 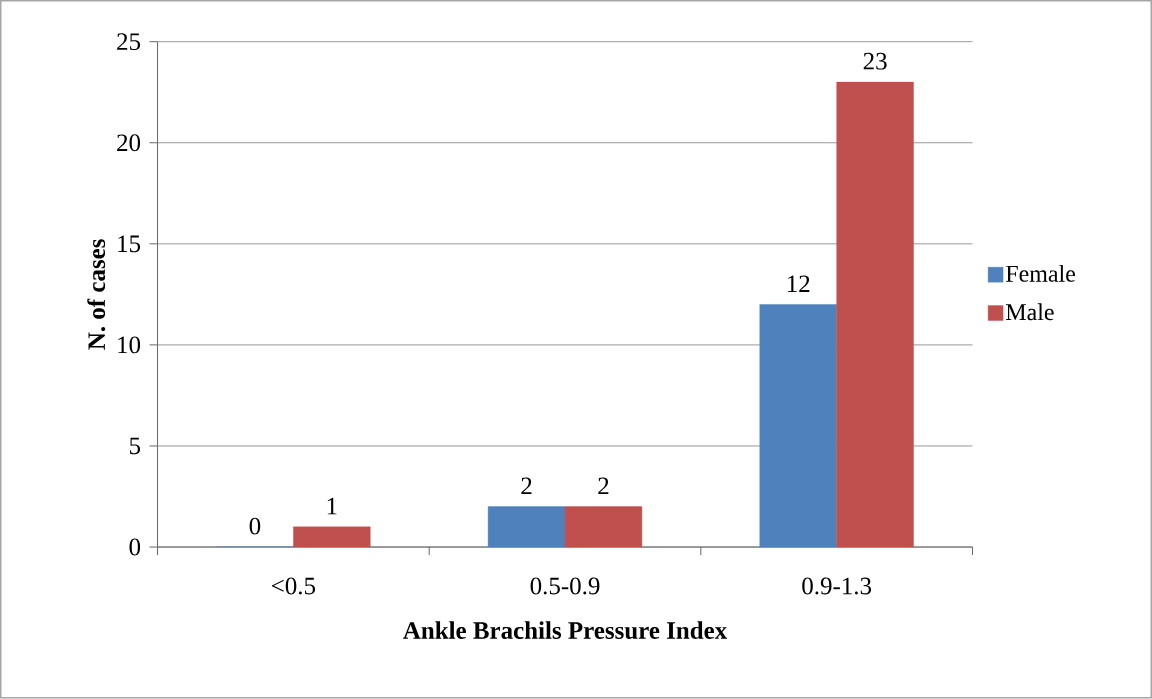 What do you see at coordinates (129, 345) in the screenshot?
I see `y-tick-label: 10` at bounding box center [129, 345].